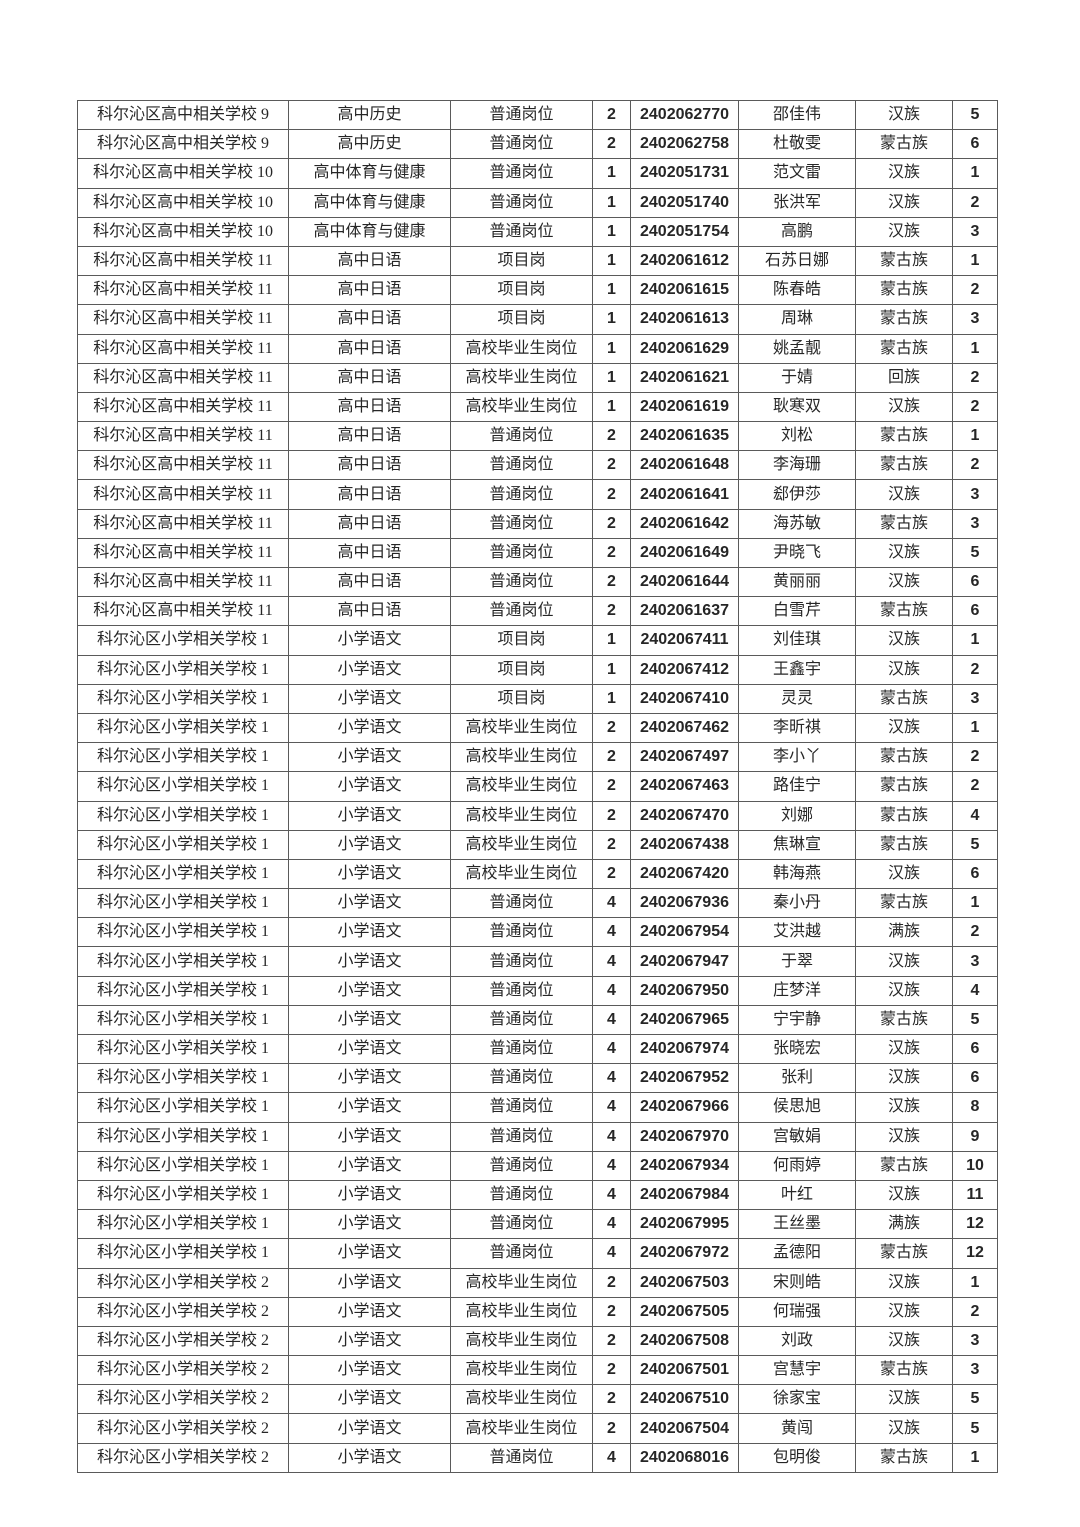 The width and height of the screenshot is (1080, 1527). What do you see at coordinates (797, 1253) in the screenshot?
I see `cell-name: 孟德阳` at bounding box center [797, 1253].